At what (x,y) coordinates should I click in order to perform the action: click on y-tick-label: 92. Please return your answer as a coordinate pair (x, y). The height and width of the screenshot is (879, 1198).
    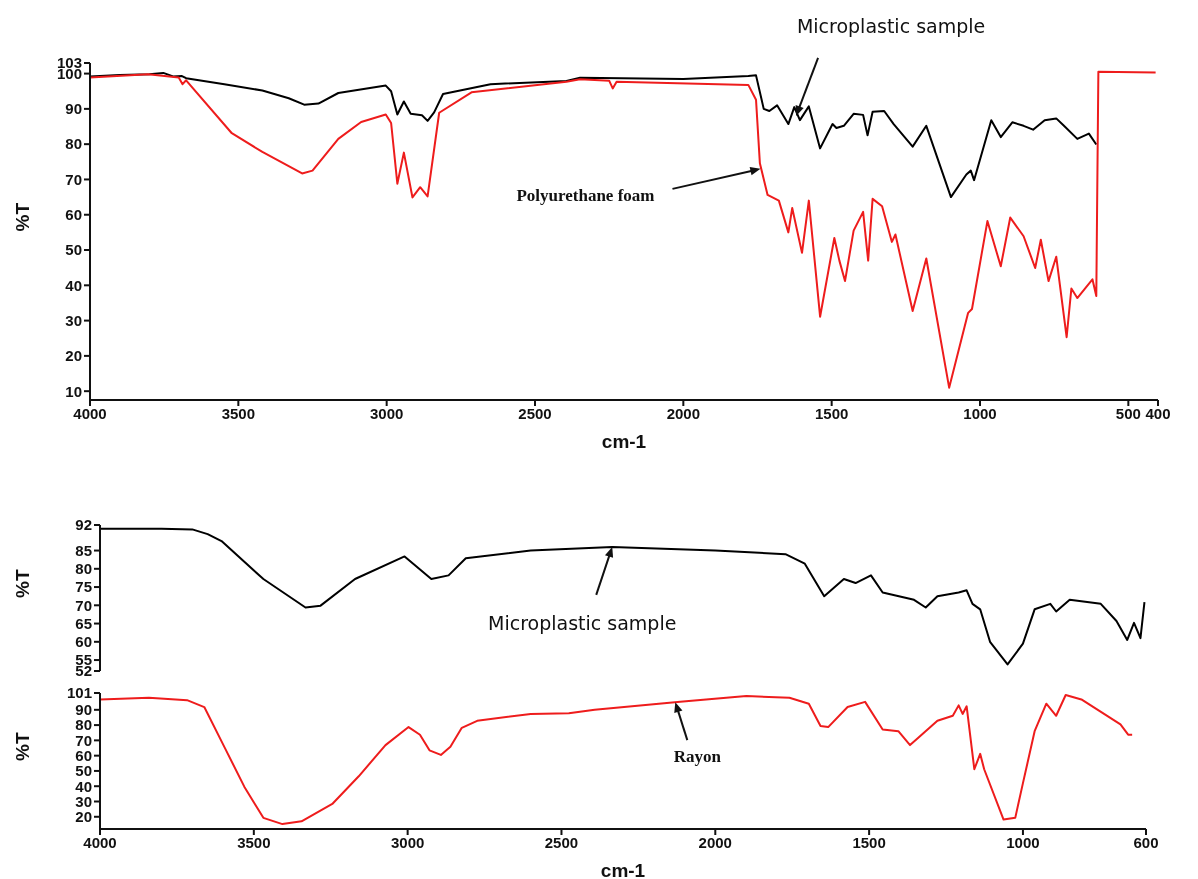
    Looking at the image, I should click on (83, 525).